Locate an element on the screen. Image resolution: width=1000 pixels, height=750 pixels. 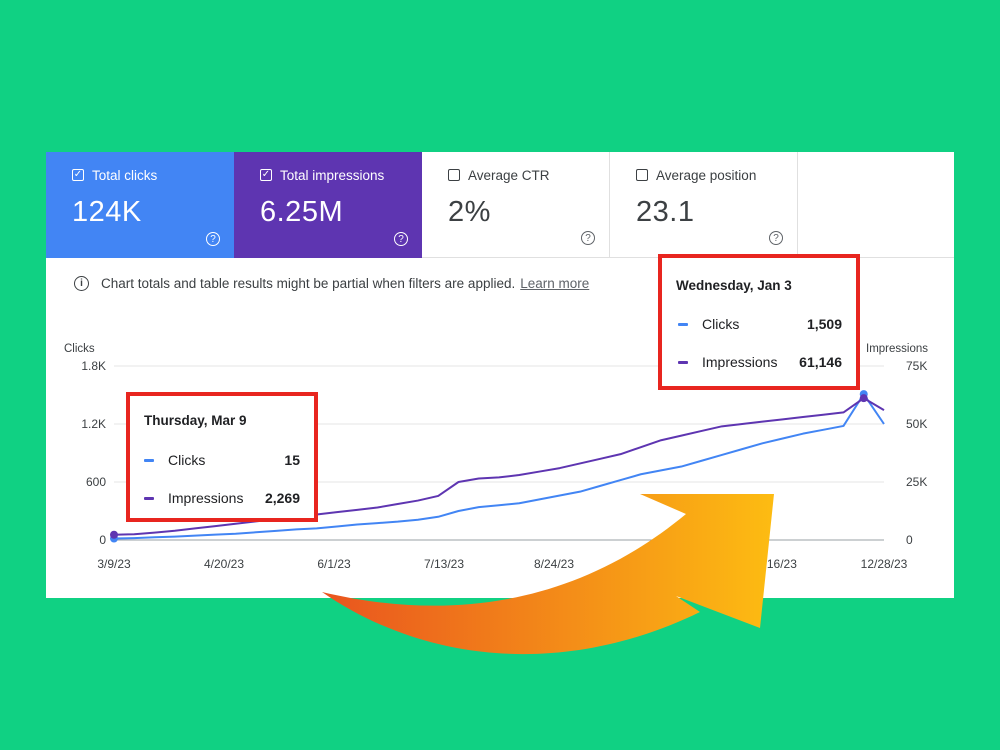
x-tick-label: 4/20/23 is located at coordinates (224, 564).